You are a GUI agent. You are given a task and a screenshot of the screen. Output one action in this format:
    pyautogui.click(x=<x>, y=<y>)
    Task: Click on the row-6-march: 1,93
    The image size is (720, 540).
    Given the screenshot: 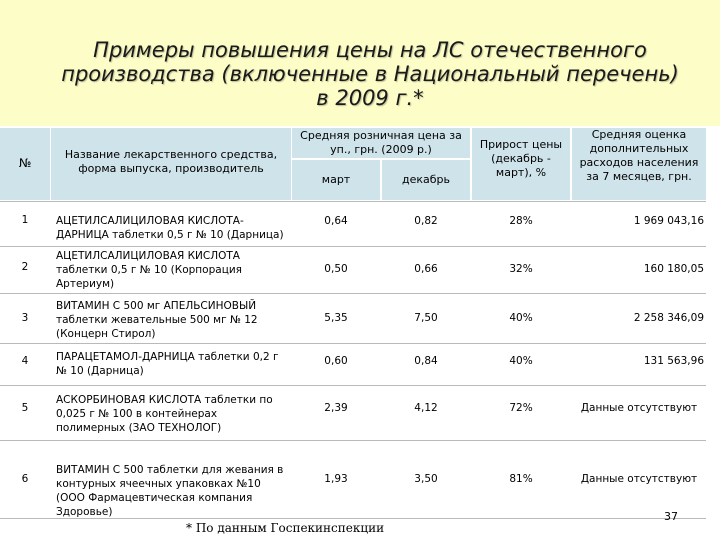 What is the action you would take?
    pyautogui.click(x=336, y=479)
    